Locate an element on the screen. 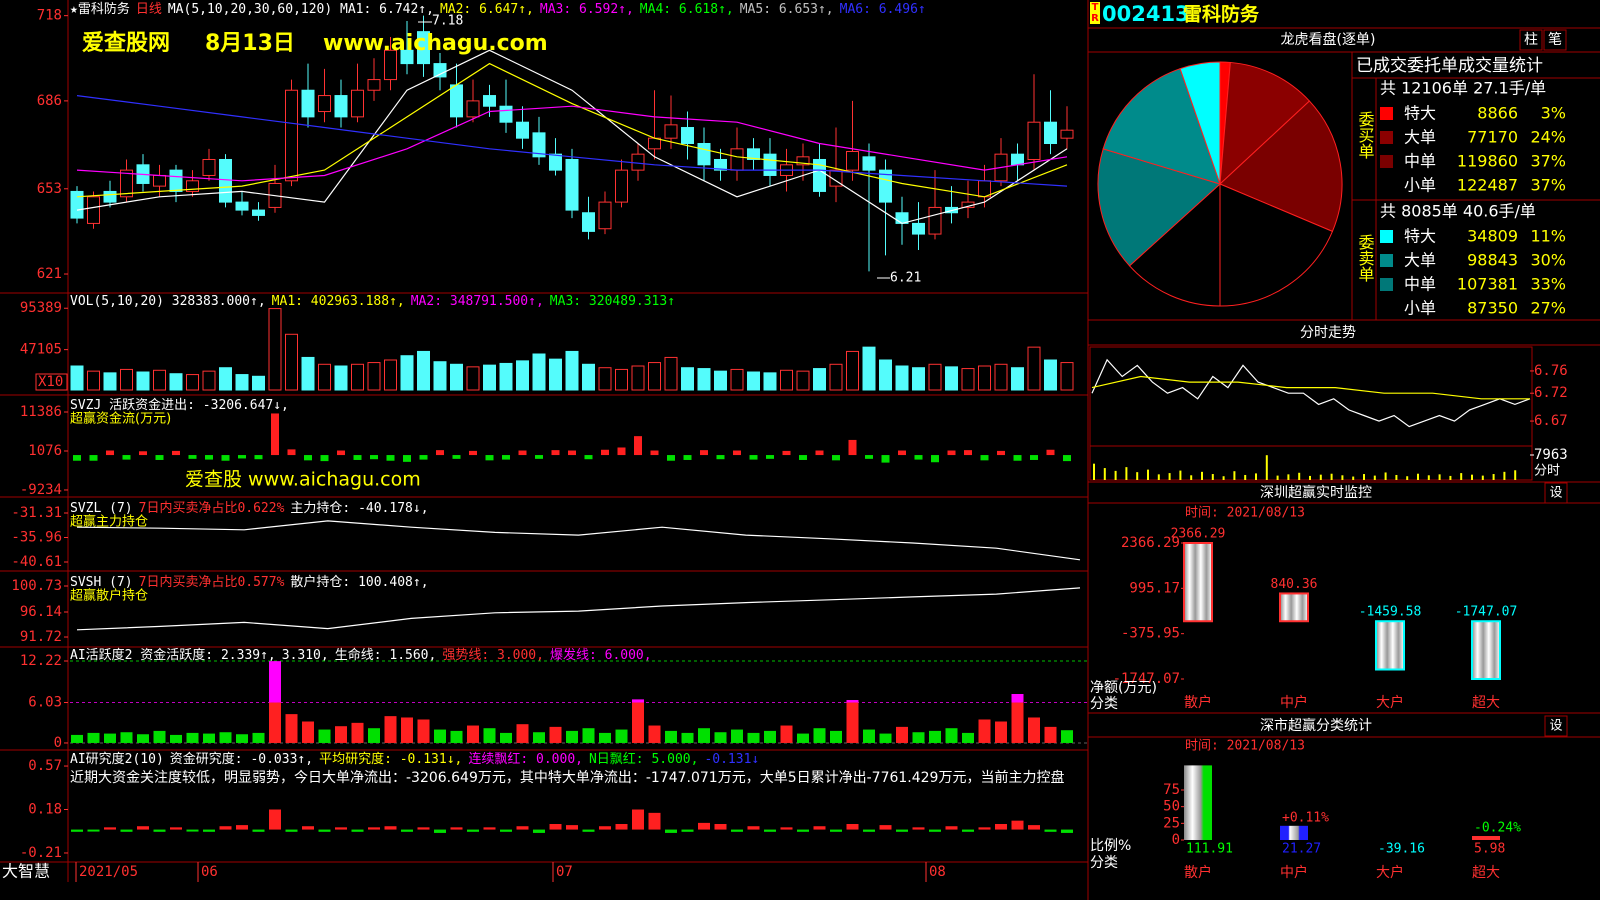 The height and width of the screenshot is (900, 1600). row-pct: 27% is located at coordinates (1548, 308).